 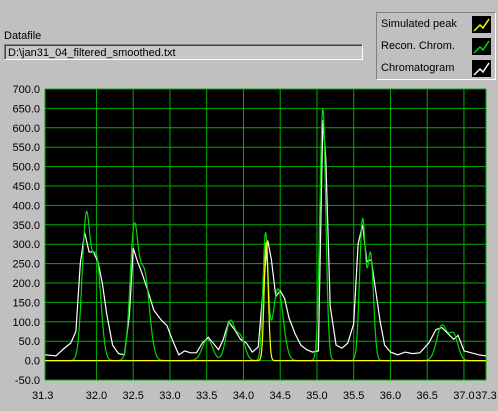 What do you see at coordinates (26, 90) in the screenshot?
I see `y-tick-label: 700.0` at bounding box center [26, 90].